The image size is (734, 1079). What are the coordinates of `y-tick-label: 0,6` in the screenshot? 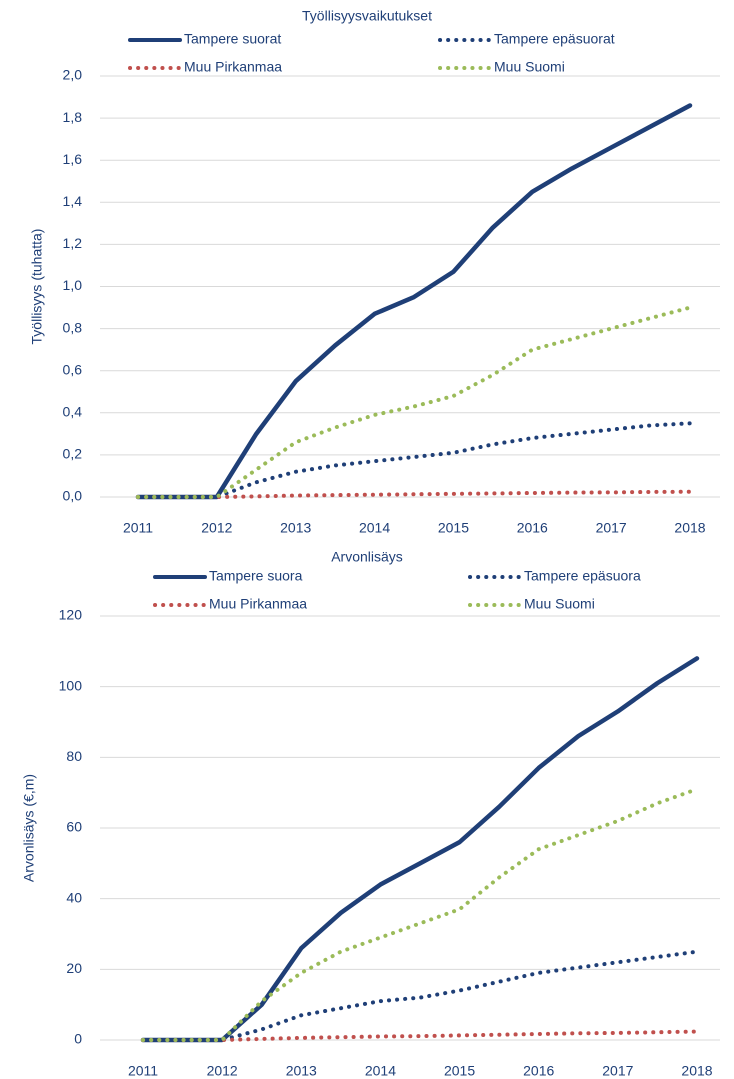 It's located at (73, 369).